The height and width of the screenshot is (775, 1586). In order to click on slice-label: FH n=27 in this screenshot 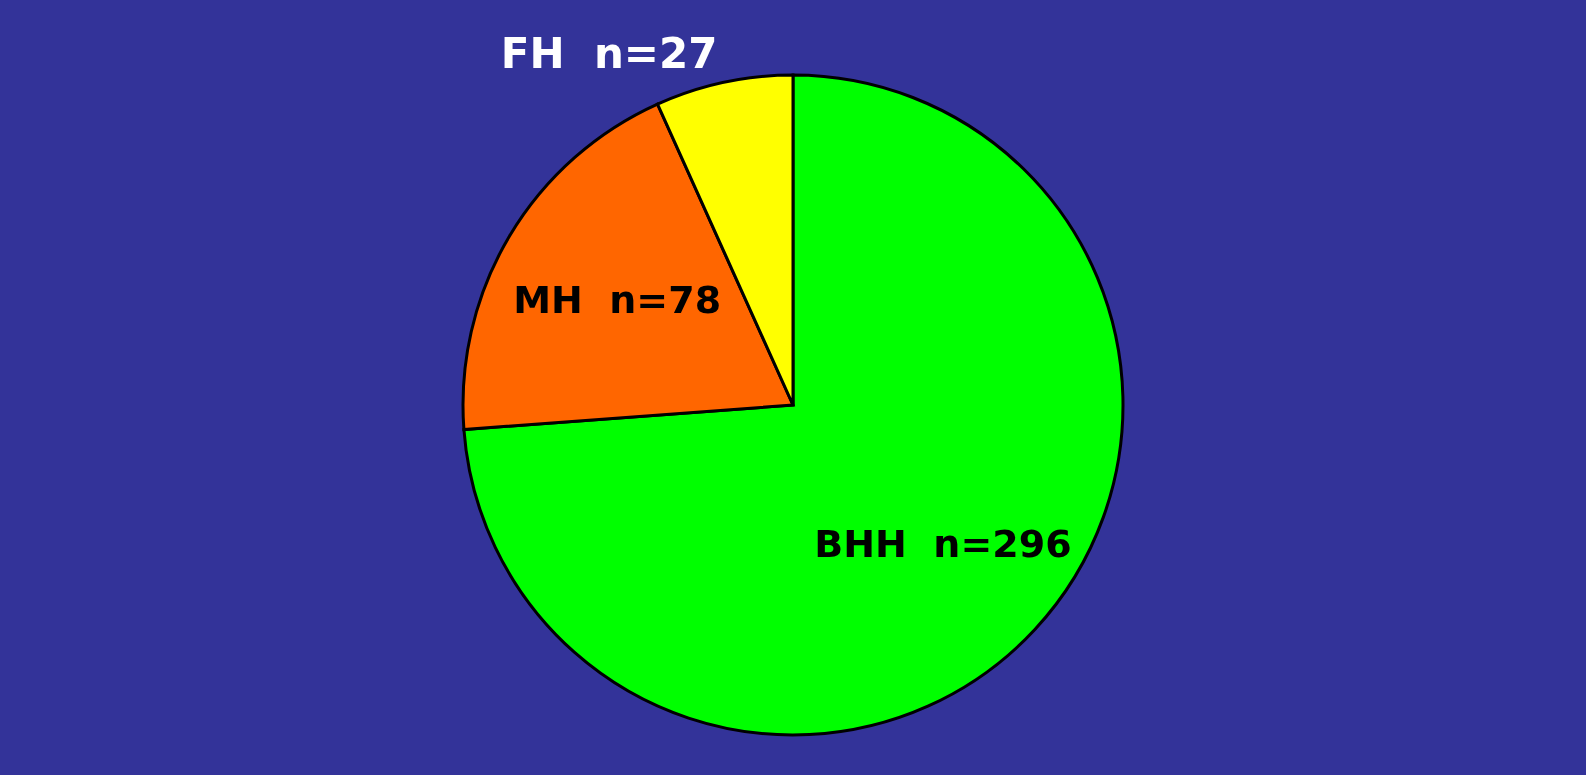, I will do `click(609, 53)`.